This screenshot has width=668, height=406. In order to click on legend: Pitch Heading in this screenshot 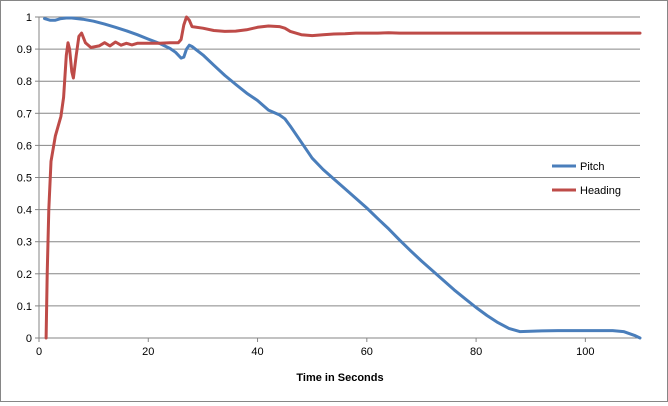, I will do `click(586, 179)`.